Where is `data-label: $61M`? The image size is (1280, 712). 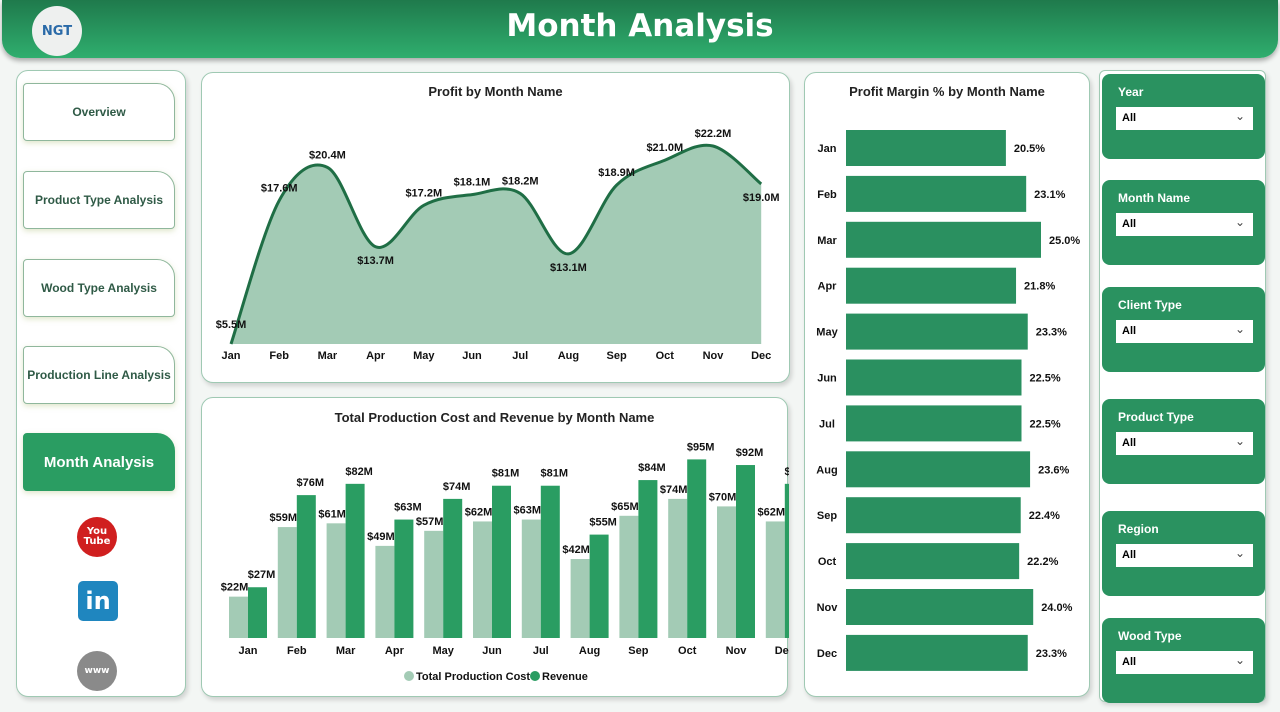 data-label: $61M is located at coordinates (332, 514).